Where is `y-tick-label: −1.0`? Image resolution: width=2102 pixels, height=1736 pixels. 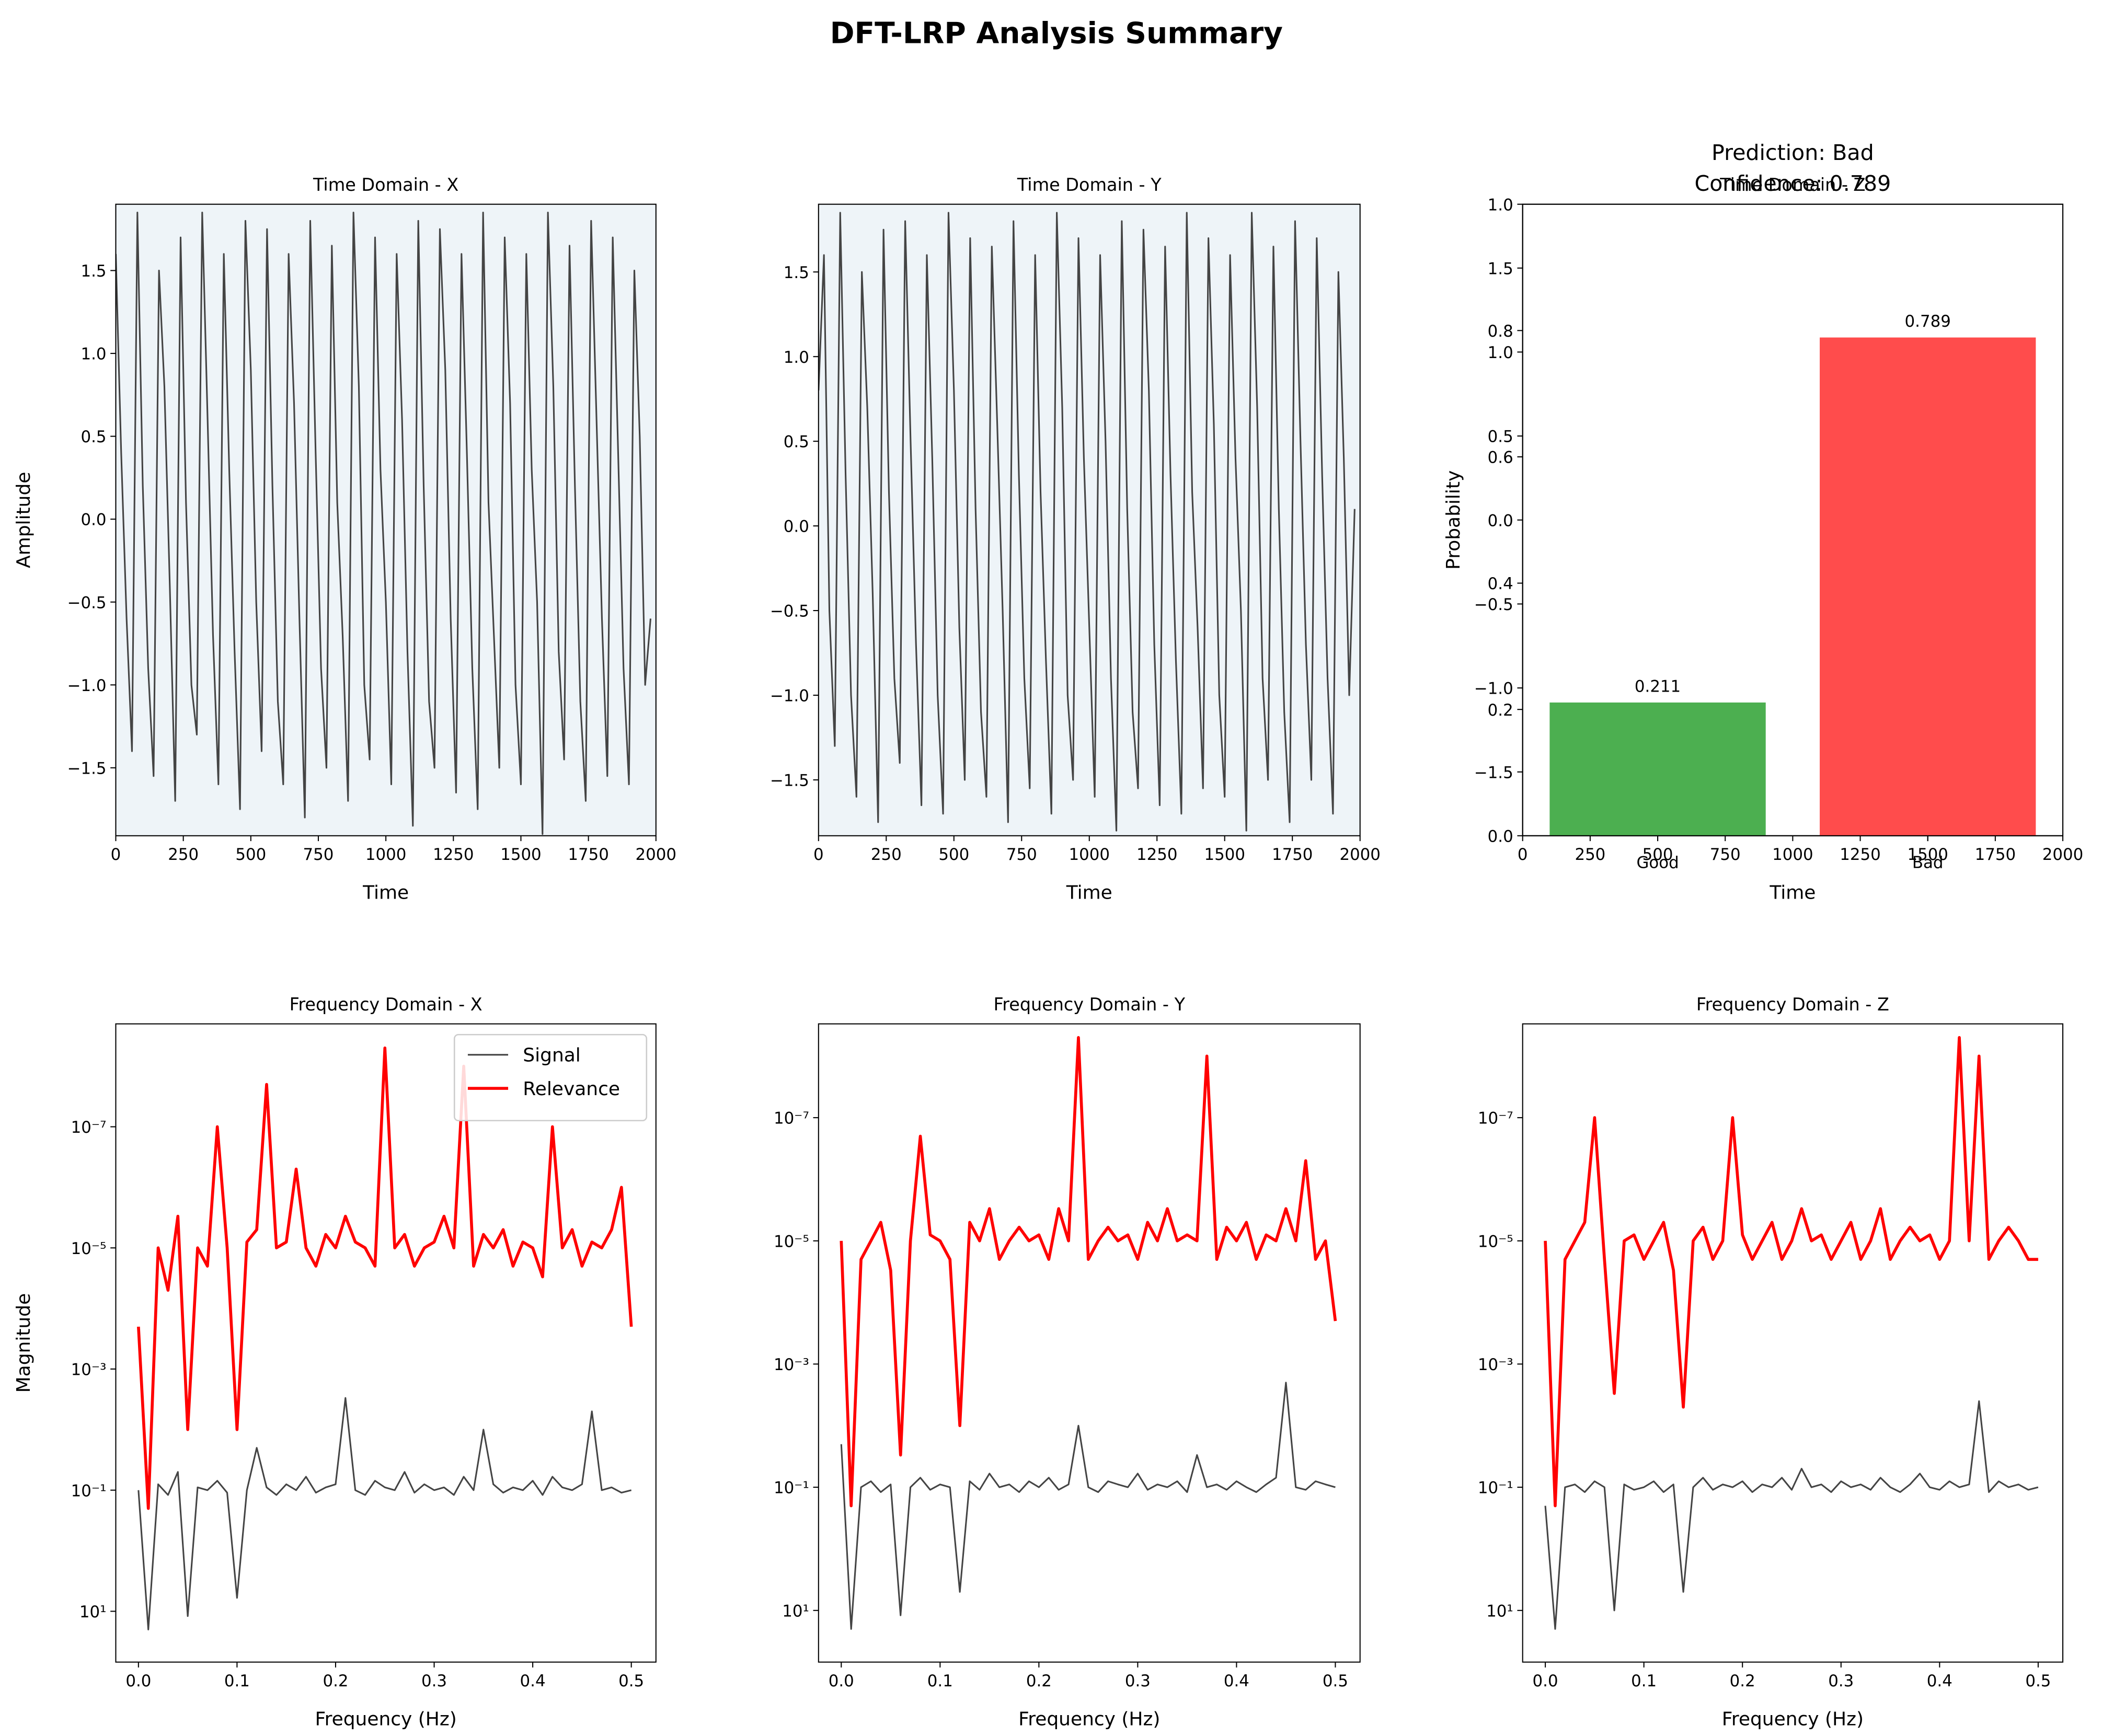 y-tick-label: −1.0 is located at coordinates (87, 685).